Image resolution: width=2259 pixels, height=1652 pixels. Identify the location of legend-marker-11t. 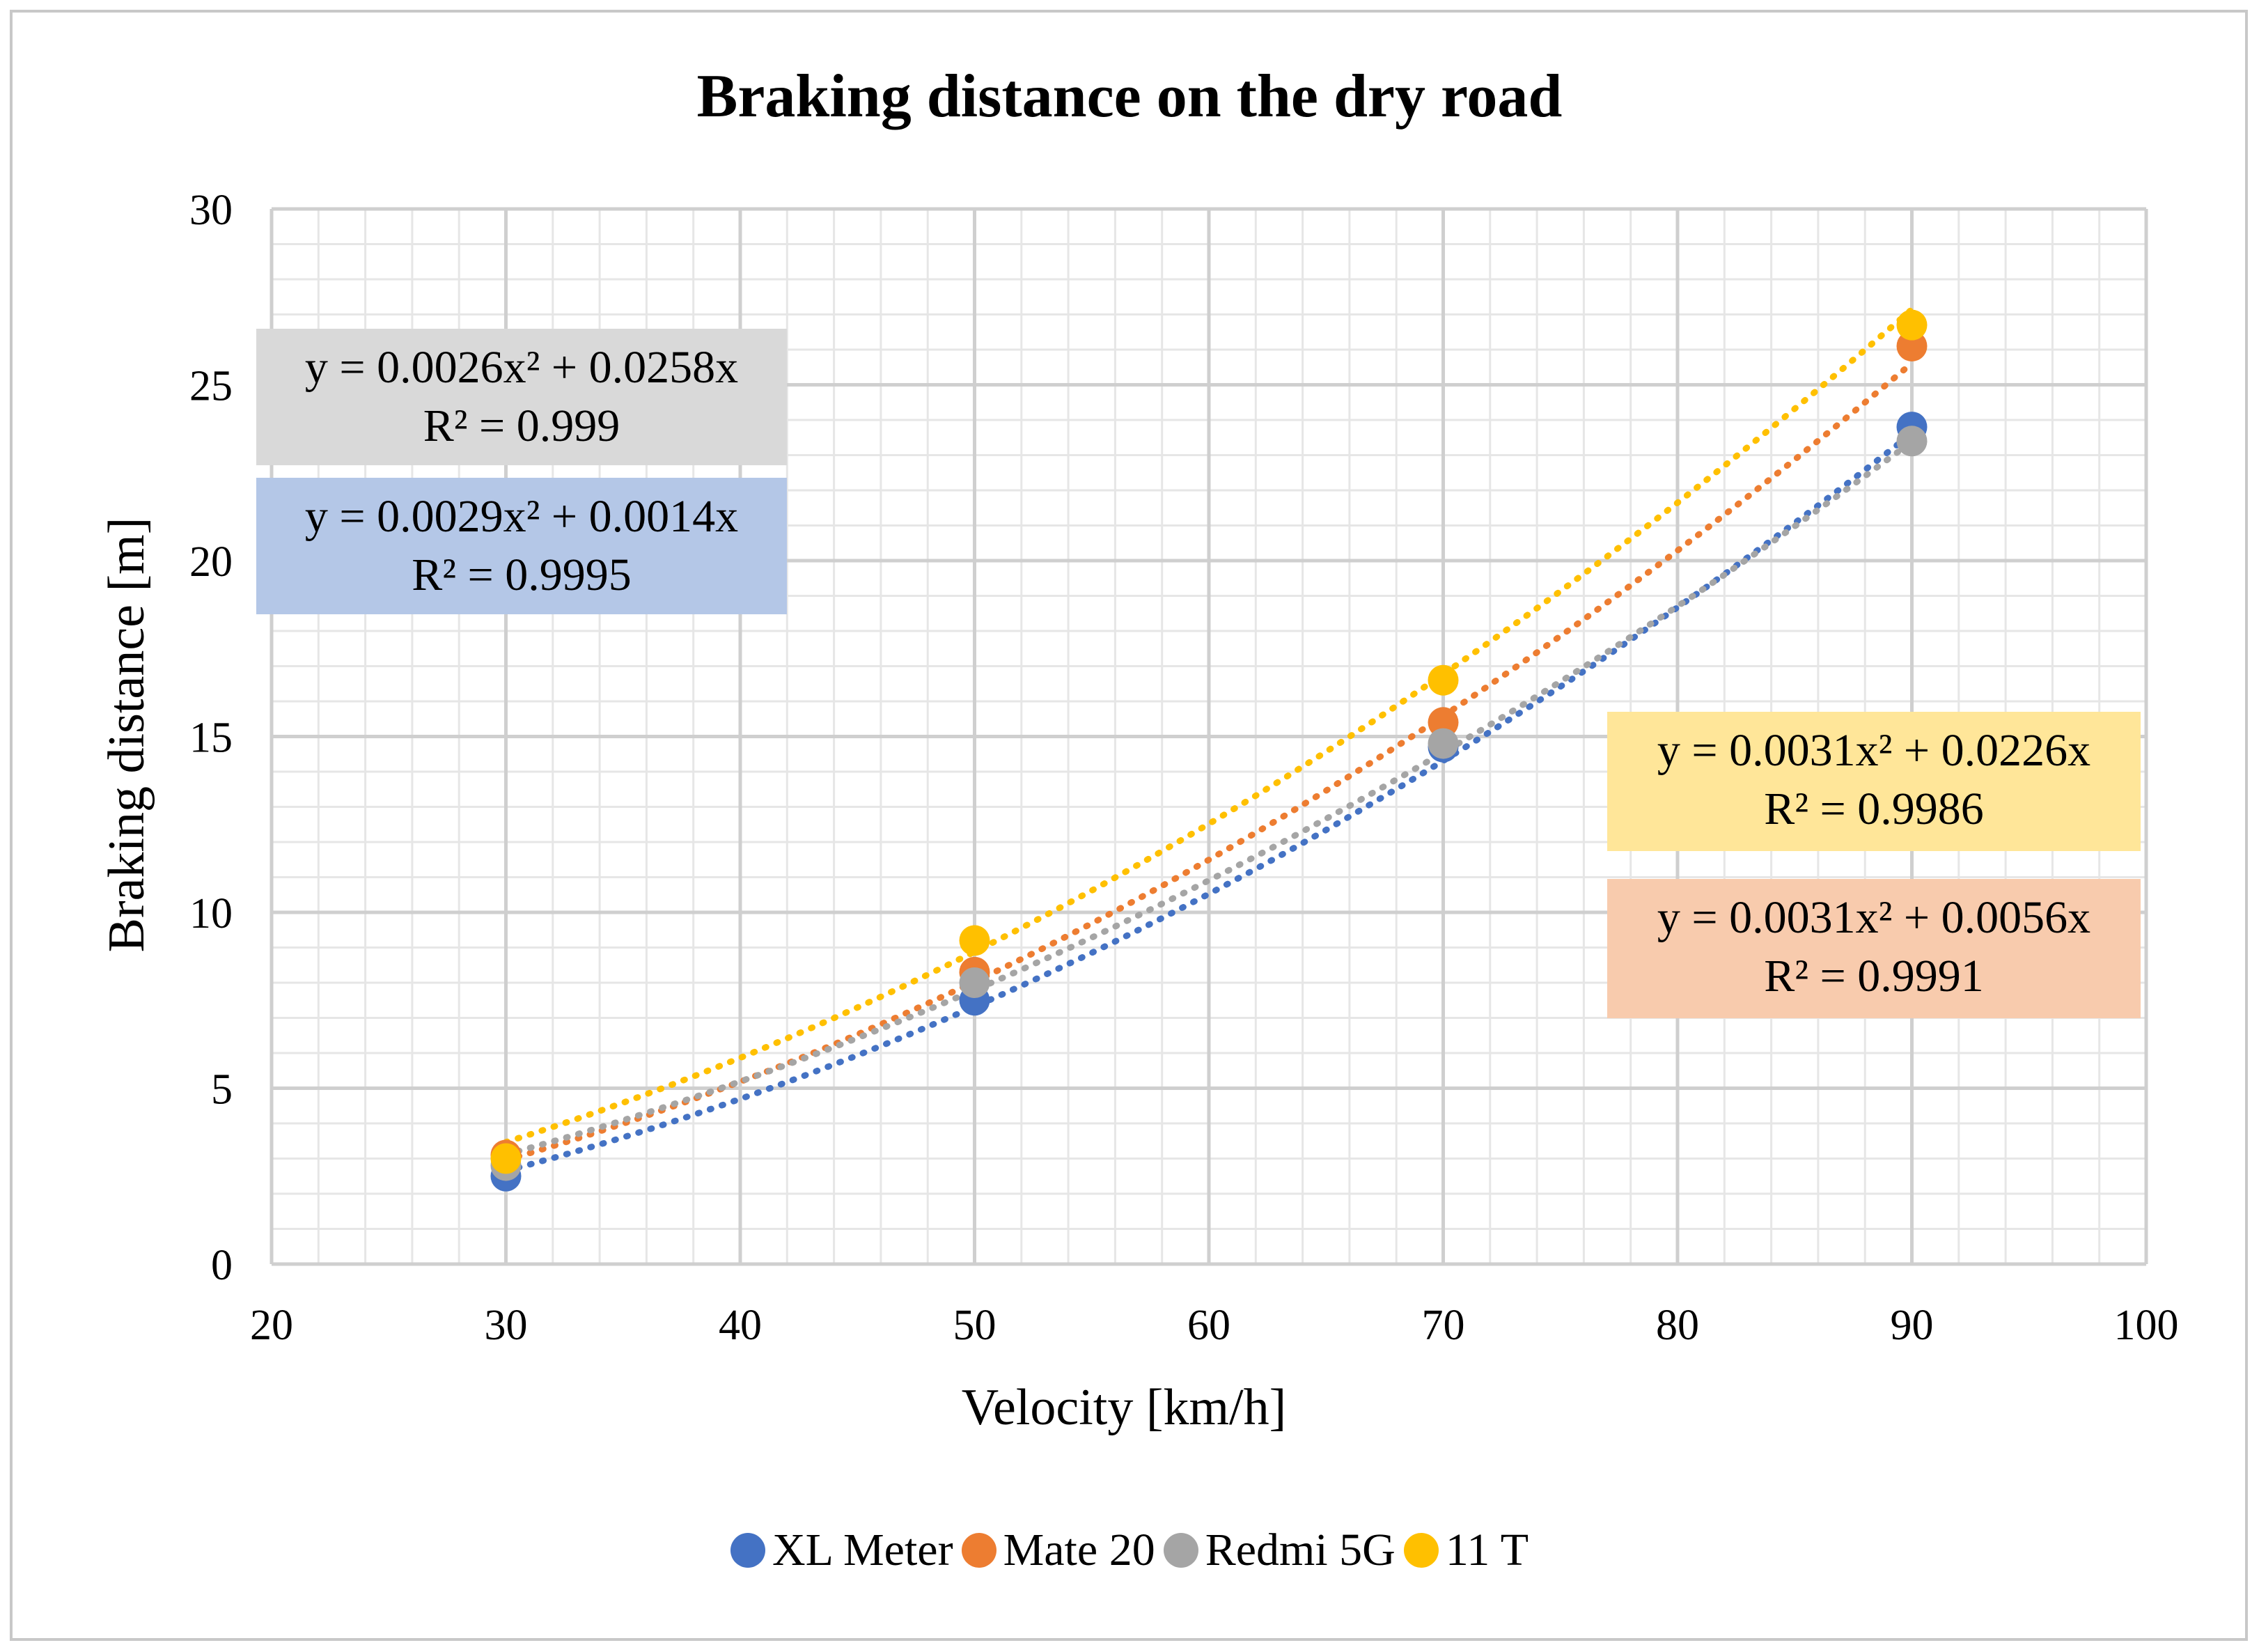
(1421, 1550).